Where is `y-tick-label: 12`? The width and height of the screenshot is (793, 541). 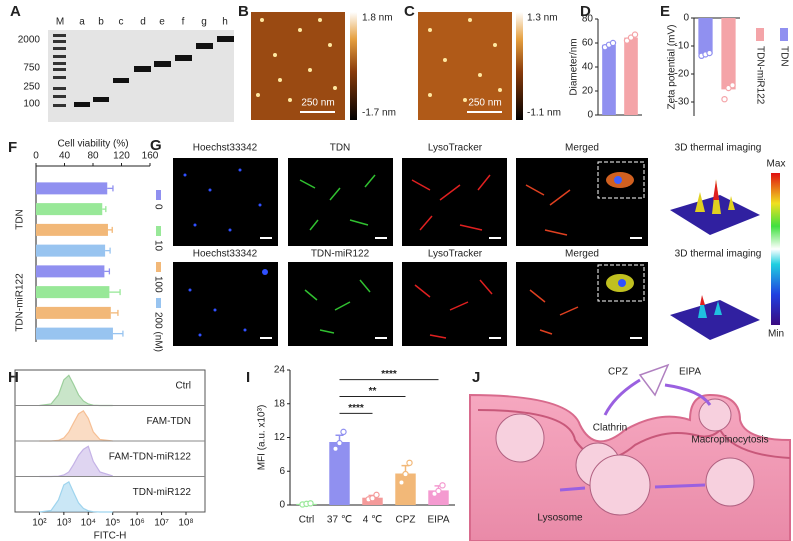 y-tick-label: 12 is located at coordinates (280, 437).